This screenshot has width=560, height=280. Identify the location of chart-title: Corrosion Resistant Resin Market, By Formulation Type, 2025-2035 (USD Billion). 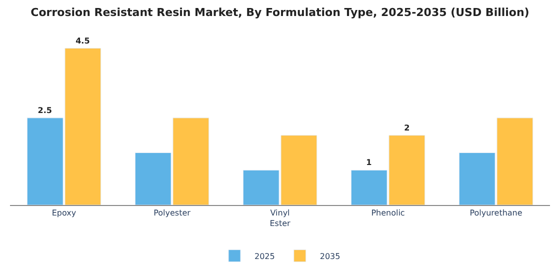
(280, 13).